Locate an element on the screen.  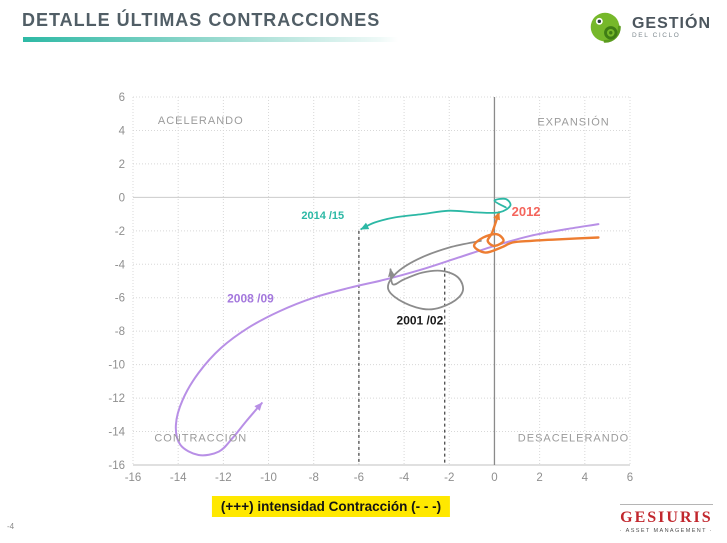
y-tick-label: 2 is located at coordinates (122, 165).